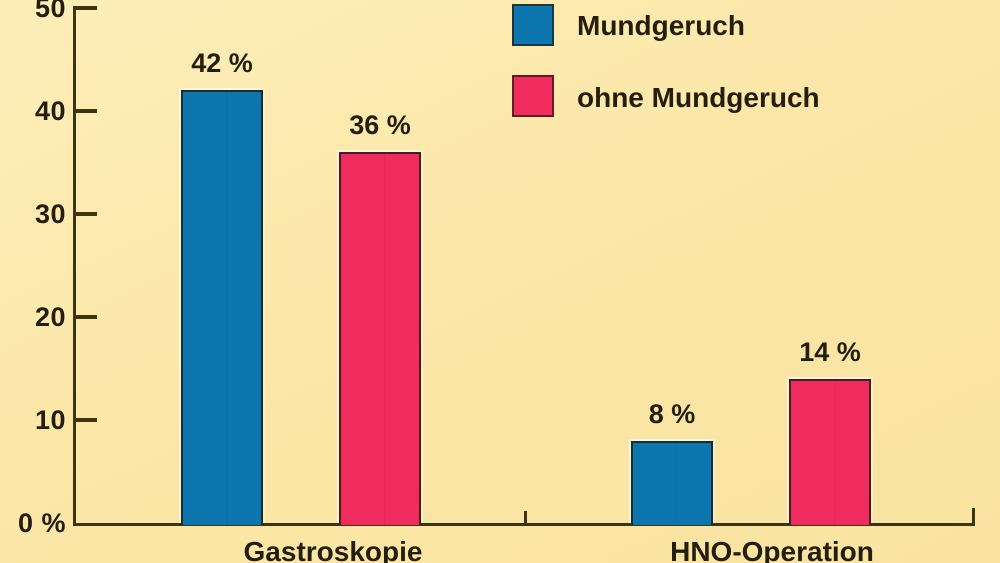  I want to click on bar-value-label: 36 %, so click(380, 125).